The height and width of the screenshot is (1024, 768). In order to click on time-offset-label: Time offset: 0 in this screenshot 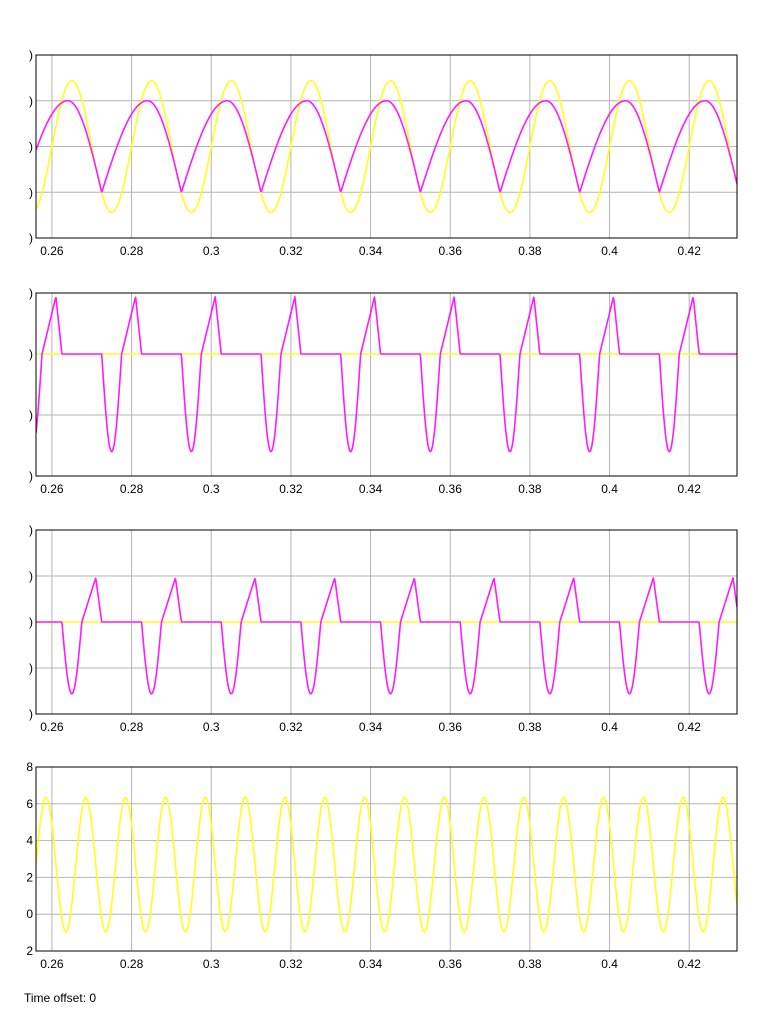, I will do `click(60, 998)`.